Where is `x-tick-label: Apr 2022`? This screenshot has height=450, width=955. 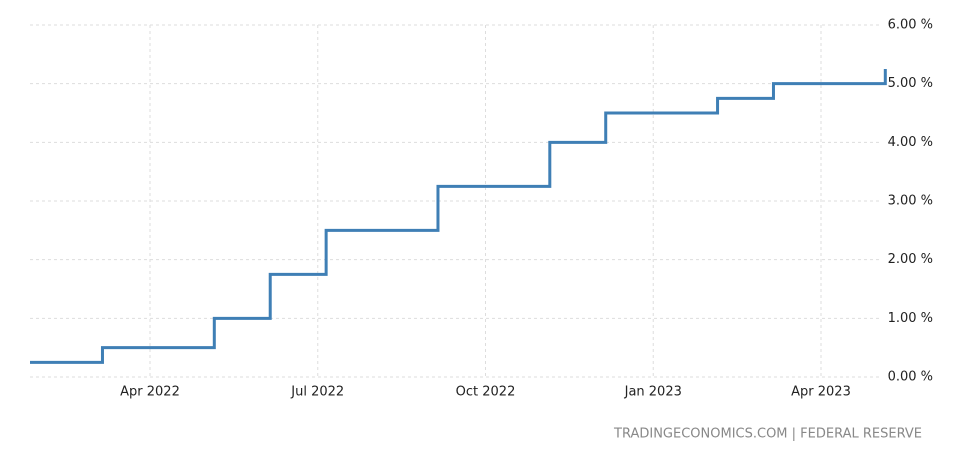 x-tick-label: Apr 2022 is located at coordinates (150, 392).